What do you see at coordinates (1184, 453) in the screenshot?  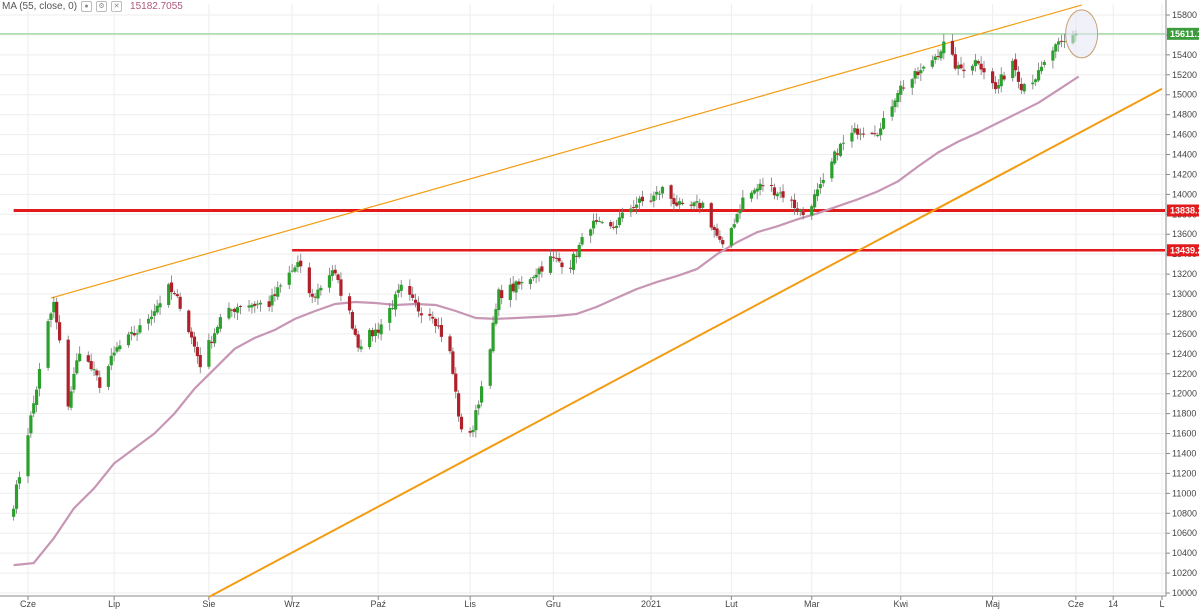 I see `y-tick-label: 11400` at bounding box center [1184, 453].